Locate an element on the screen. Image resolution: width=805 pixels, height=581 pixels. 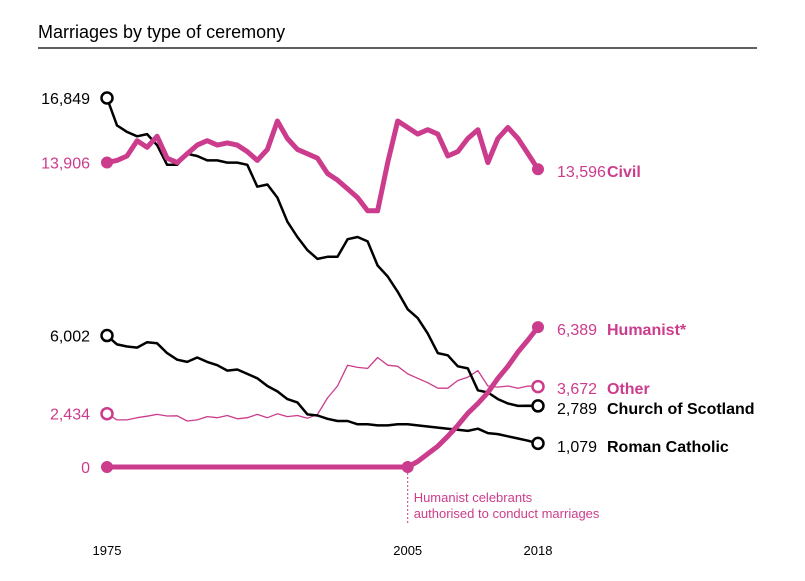
end-name-roman-catholic: Roman Catholic is located at coordinates (668, 447).